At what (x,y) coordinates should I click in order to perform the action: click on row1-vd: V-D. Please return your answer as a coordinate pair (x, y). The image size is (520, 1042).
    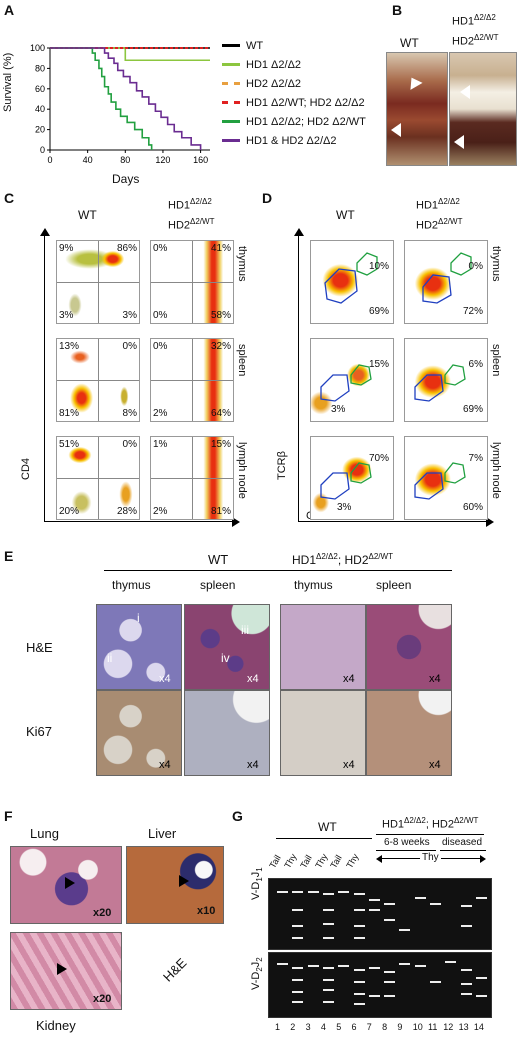
    Looking at the image, I should click on (256, 890).